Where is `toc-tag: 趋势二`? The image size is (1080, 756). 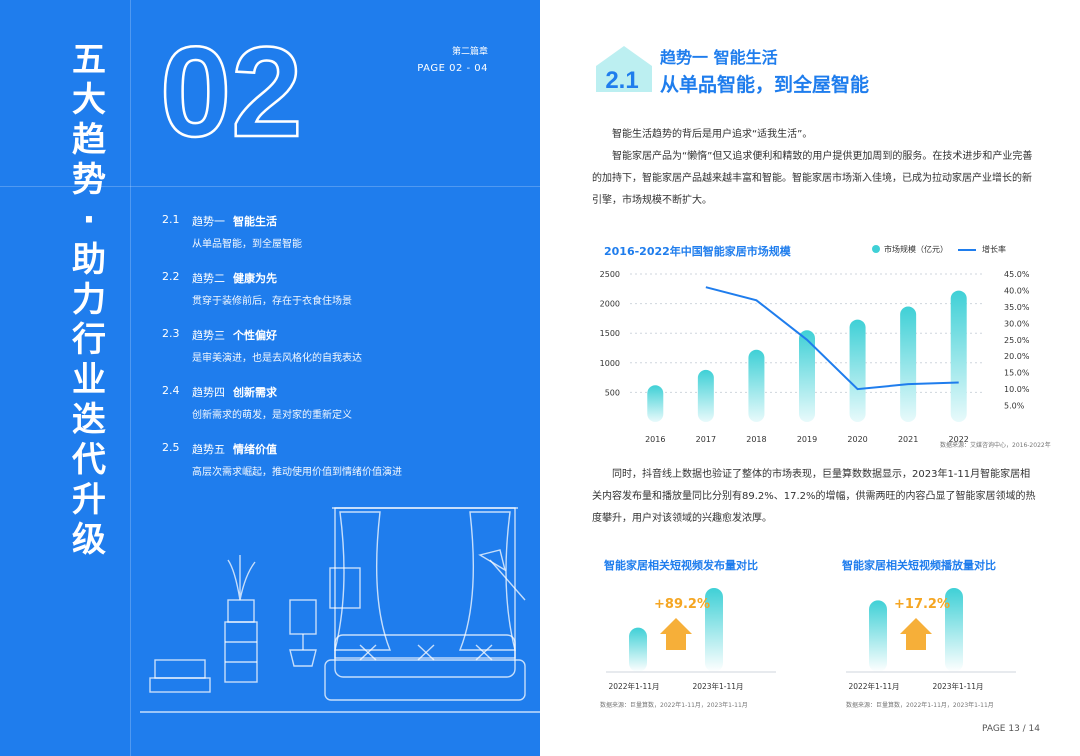
toc-tag: 趋势二 is located at coordinates (208, 278).